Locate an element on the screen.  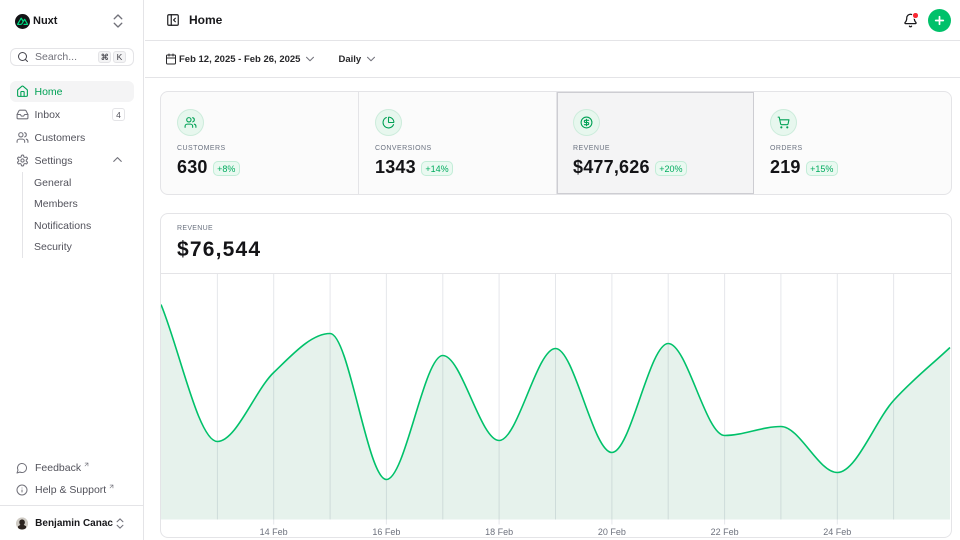
svg-text: 16 Feb is located at coordinates (386, 532).